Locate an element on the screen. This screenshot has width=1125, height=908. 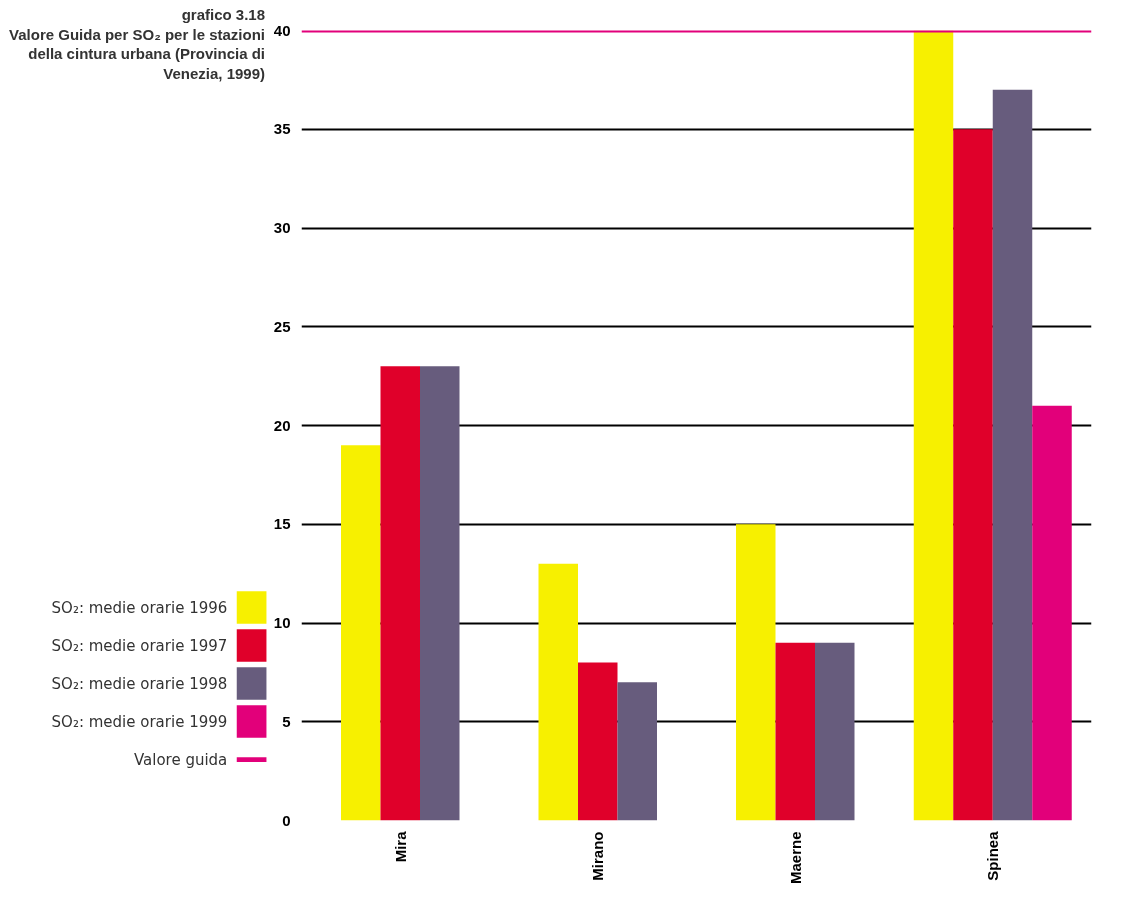
x-tick-label: Maerne is located at coordinates (795, 858).